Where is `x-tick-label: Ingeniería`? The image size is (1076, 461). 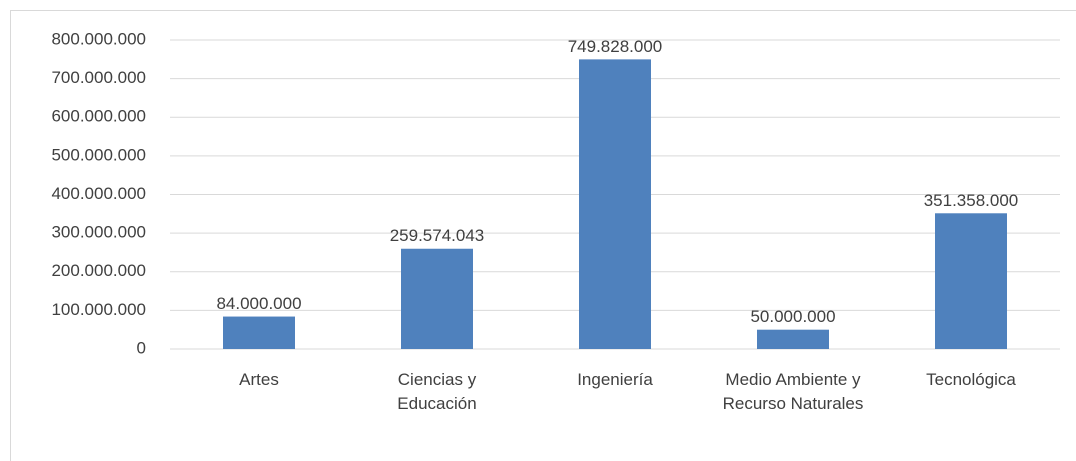 x-tick-label: Ingeniería is located at coordinates (615, 379).